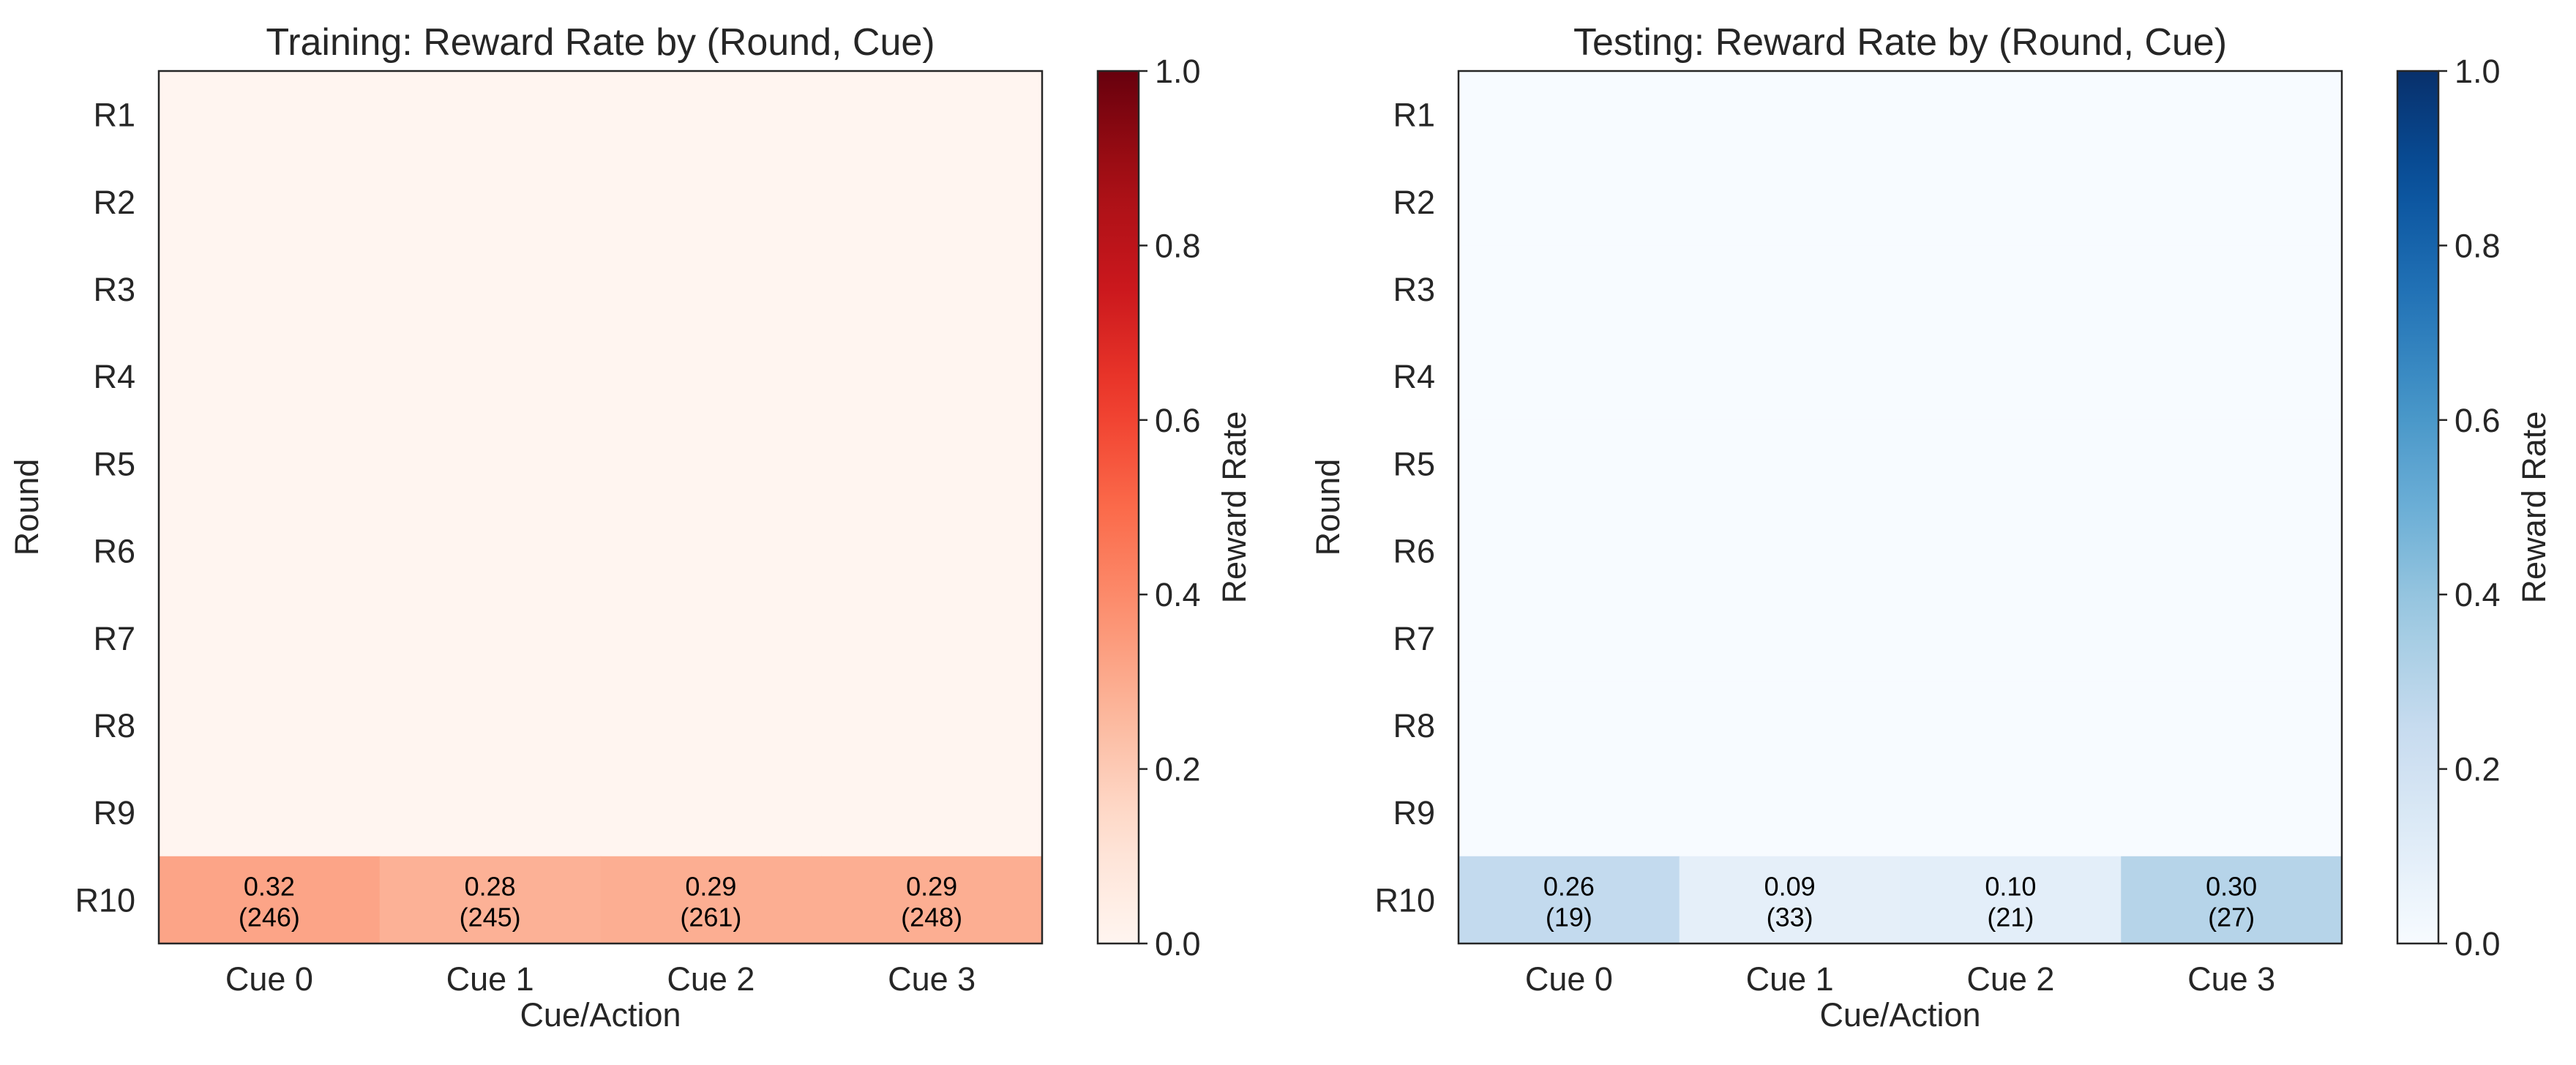  I want to click on y-tick-label: R8, so click(114, 725).